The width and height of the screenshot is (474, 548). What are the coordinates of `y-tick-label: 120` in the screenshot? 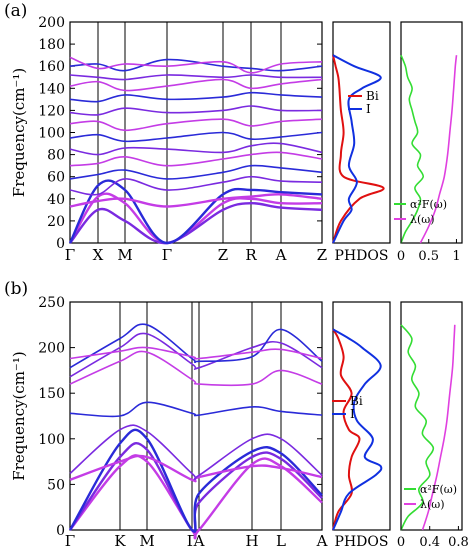 It's located at (51, 111).